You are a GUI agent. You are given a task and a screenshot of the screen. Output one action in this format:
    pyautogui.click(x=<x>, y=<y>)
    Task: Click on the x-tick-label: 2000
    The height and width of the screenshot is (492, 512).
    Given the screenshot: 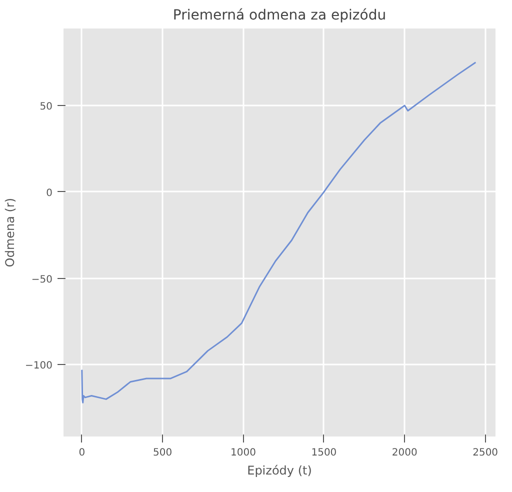 What is the action you would take?
    pyautogui.click(x=405, y=453)
    